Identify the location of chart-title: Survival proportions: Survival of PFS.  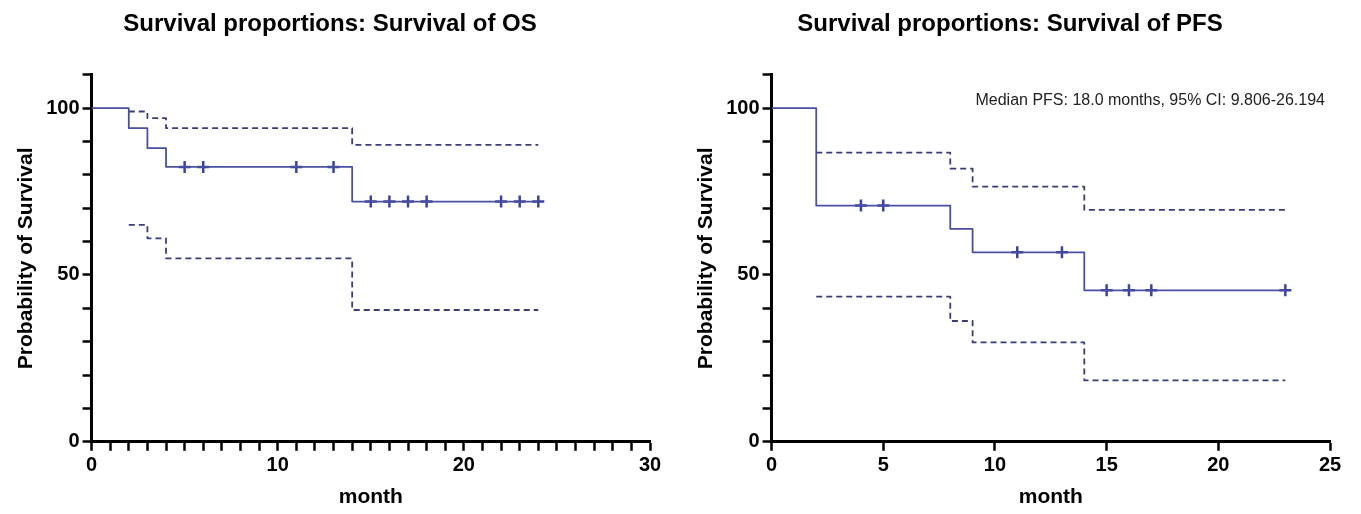
(1010, 23).